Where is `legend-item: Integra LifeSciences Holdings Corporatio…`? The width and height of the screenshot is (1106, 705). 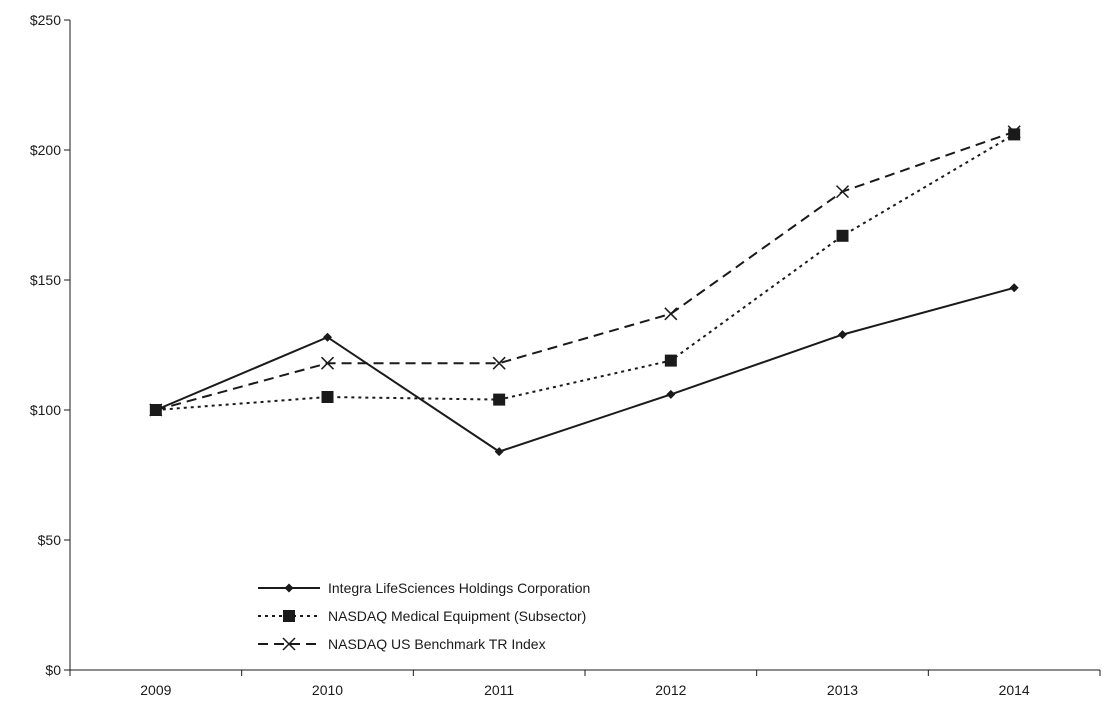 legend-item: Integra LifeSciences Holdings Corporatio… is located at coordinates (424, 588).